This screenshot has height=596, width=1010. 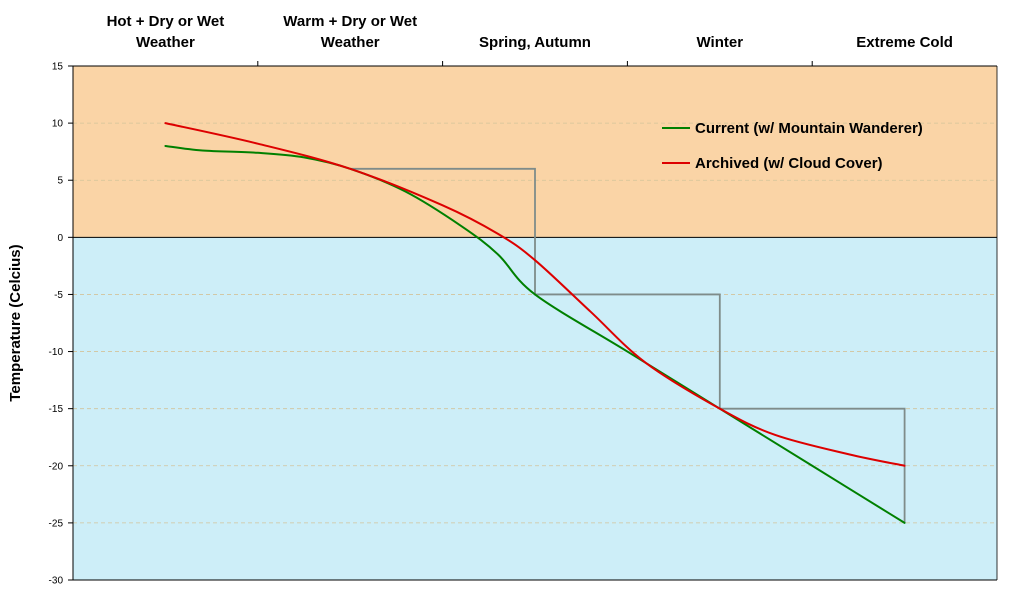 What do you see at coordinates (58, 67) in the screenshot?
I see `y-tick-label: 15` at bounding box center [58, 67].